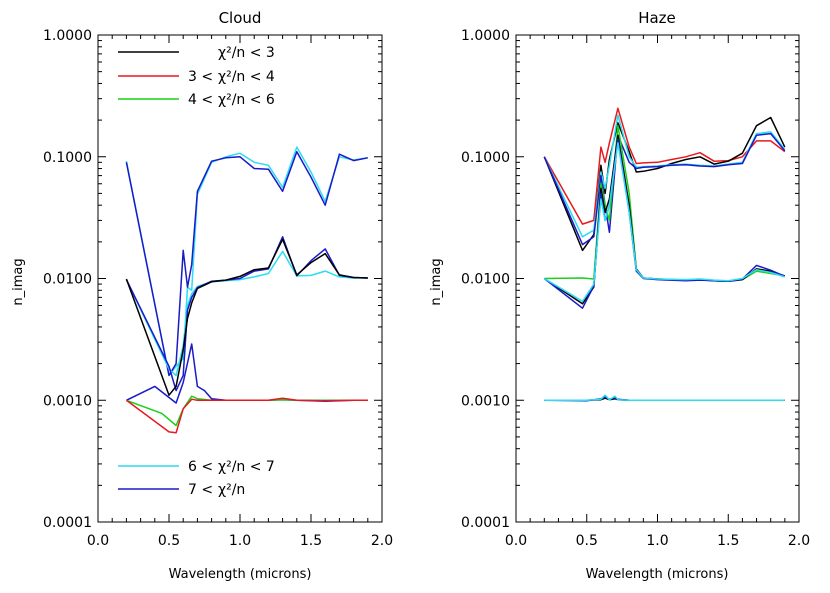 This screenshot has height=593, width=830. Describe the element at coordinates (657, 541) in the screenshot. I see `haze-xtick-label: 1.0` at that location.